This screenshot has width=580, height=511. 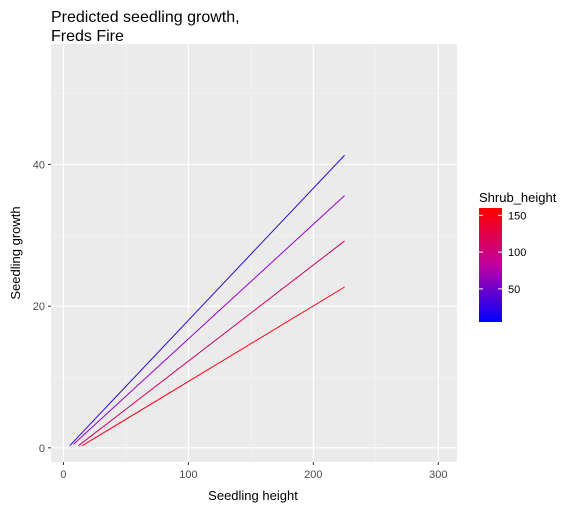 What do you see at coordinates (87, 36) in the screenshot?
I see `chart-title-line-2: Freds Fire` at bounding box center [87, 36].